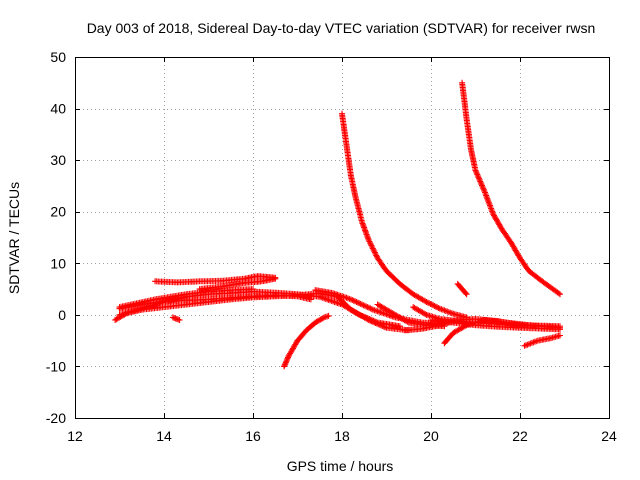 This screenshot has height=480, width=640. Describe the element at coordinates (56, 366) in the screenshot. I see `y-tick-label: -10` at that location.